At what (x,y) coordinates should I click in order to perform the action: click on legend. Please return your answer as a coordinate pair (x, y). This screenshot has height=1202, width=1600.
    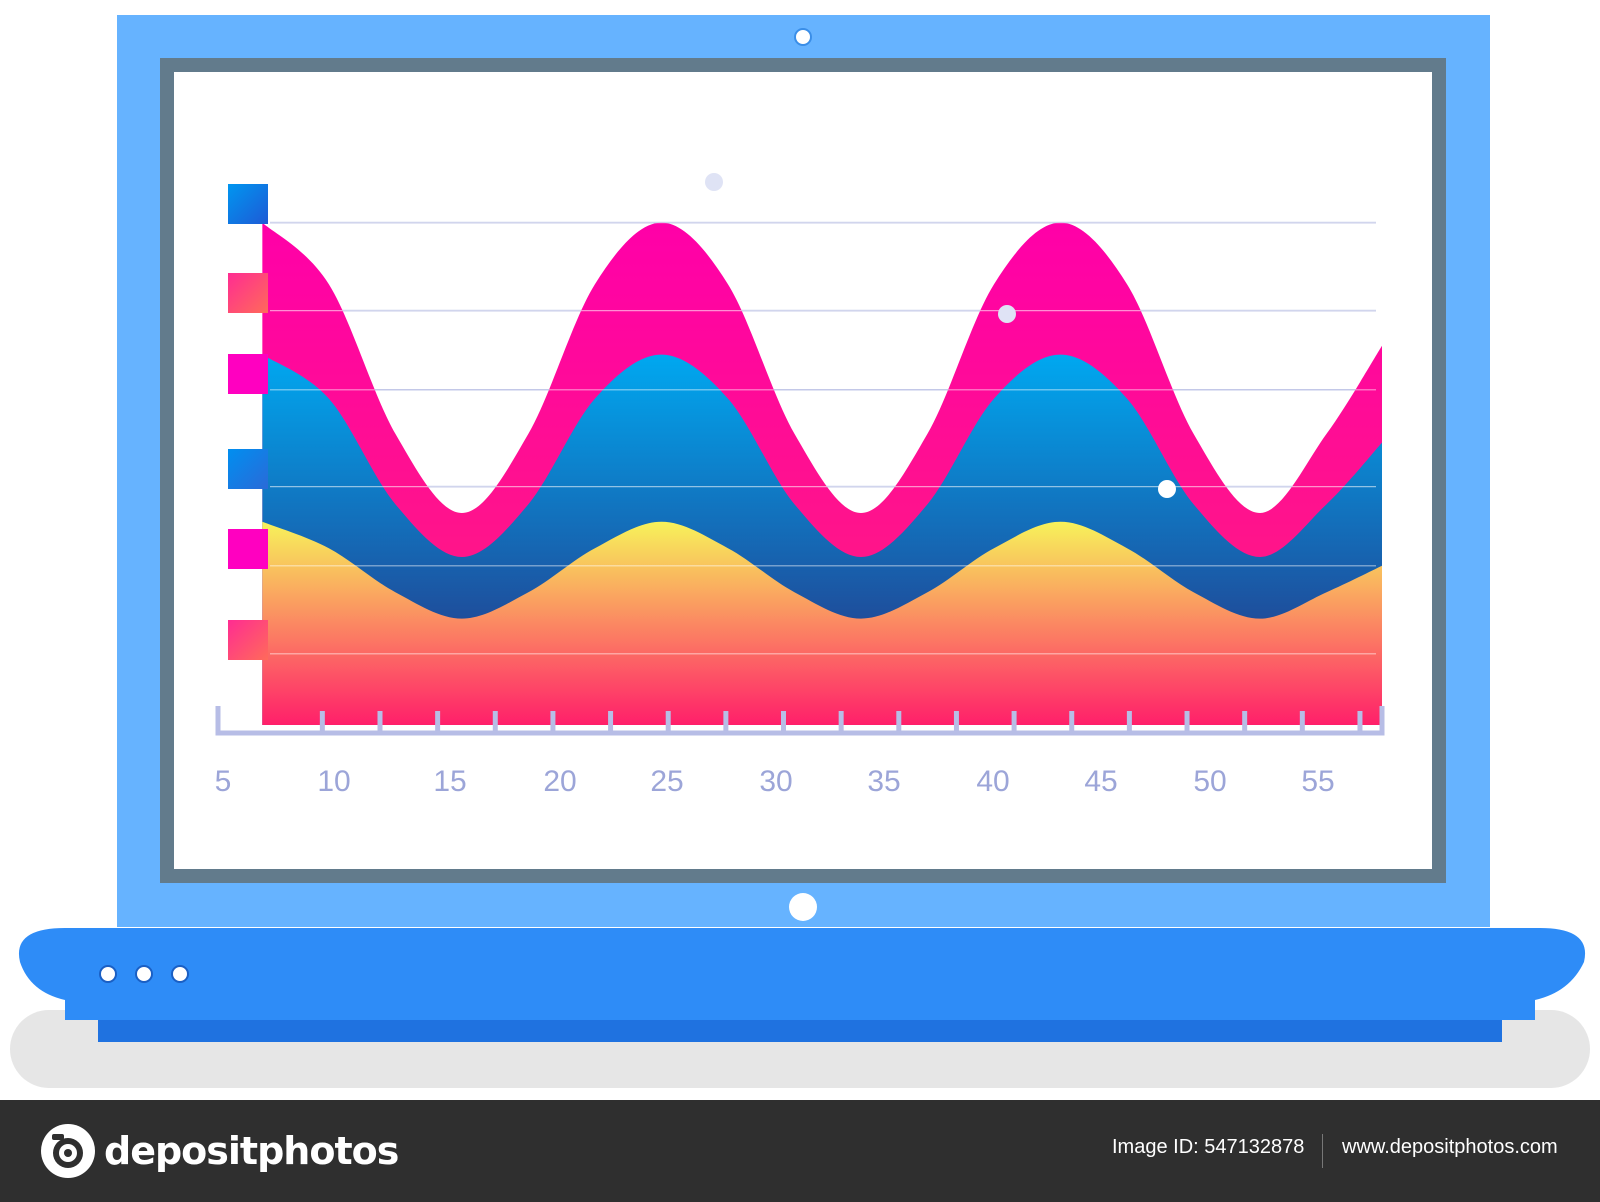
    Looking at the image, I should click on (248, 422).